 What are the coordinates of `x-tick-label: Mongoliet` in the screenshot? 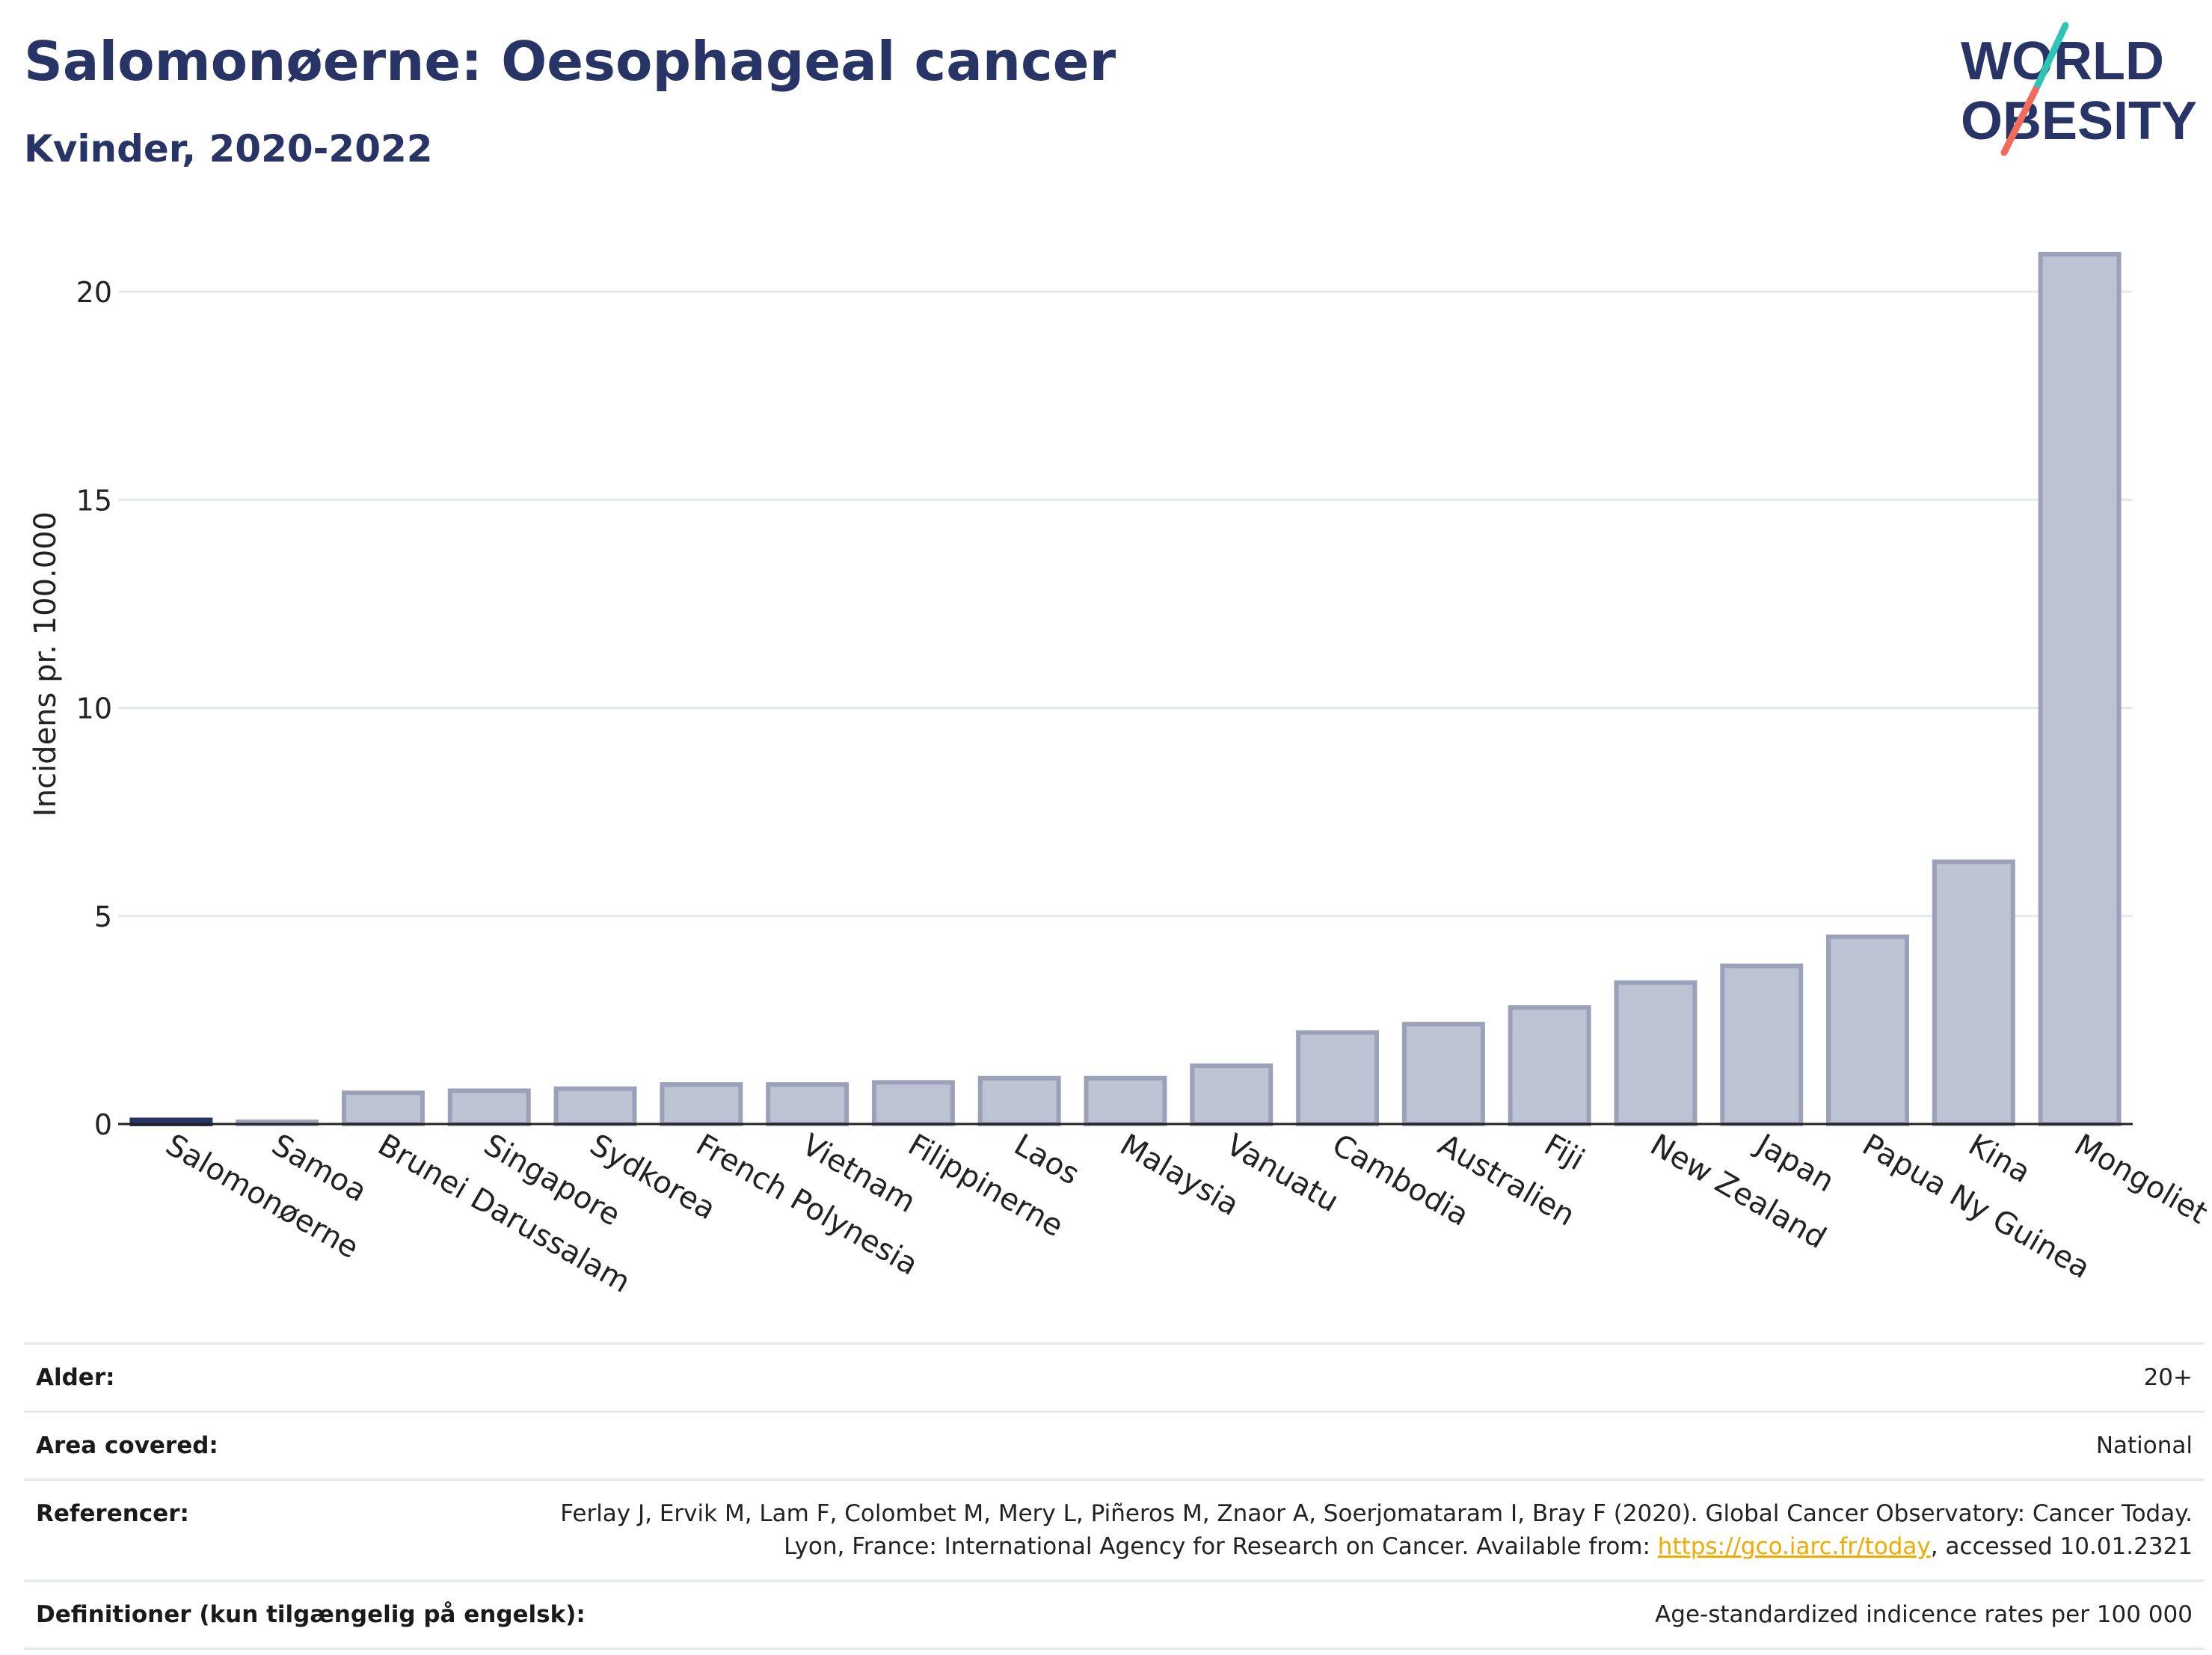 It's located at (2140, 1179).